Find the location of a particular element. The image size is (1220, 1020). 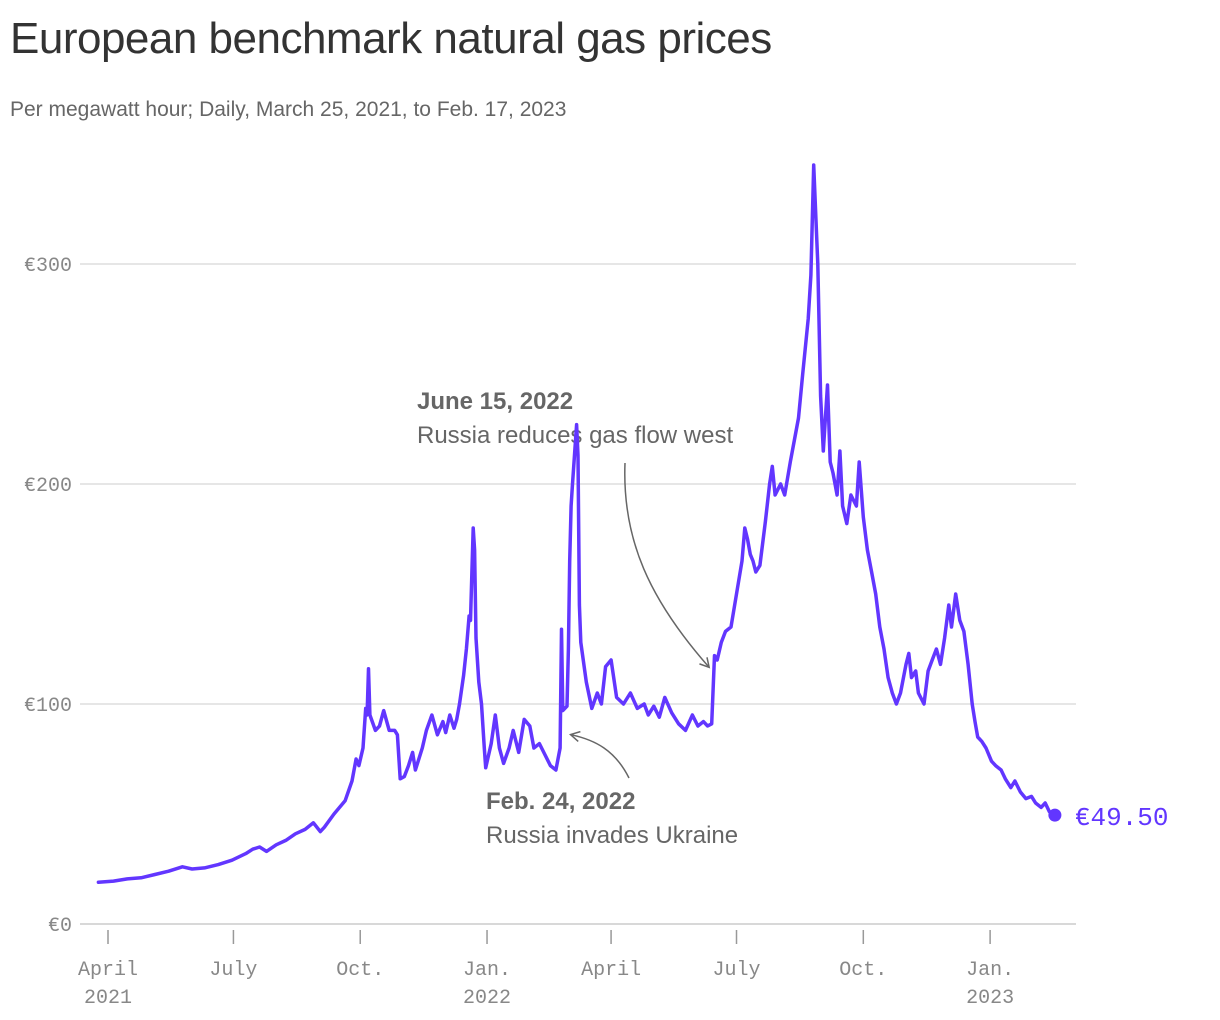

x-tick-year-label: 2022 is located at coordinates (487, 998).